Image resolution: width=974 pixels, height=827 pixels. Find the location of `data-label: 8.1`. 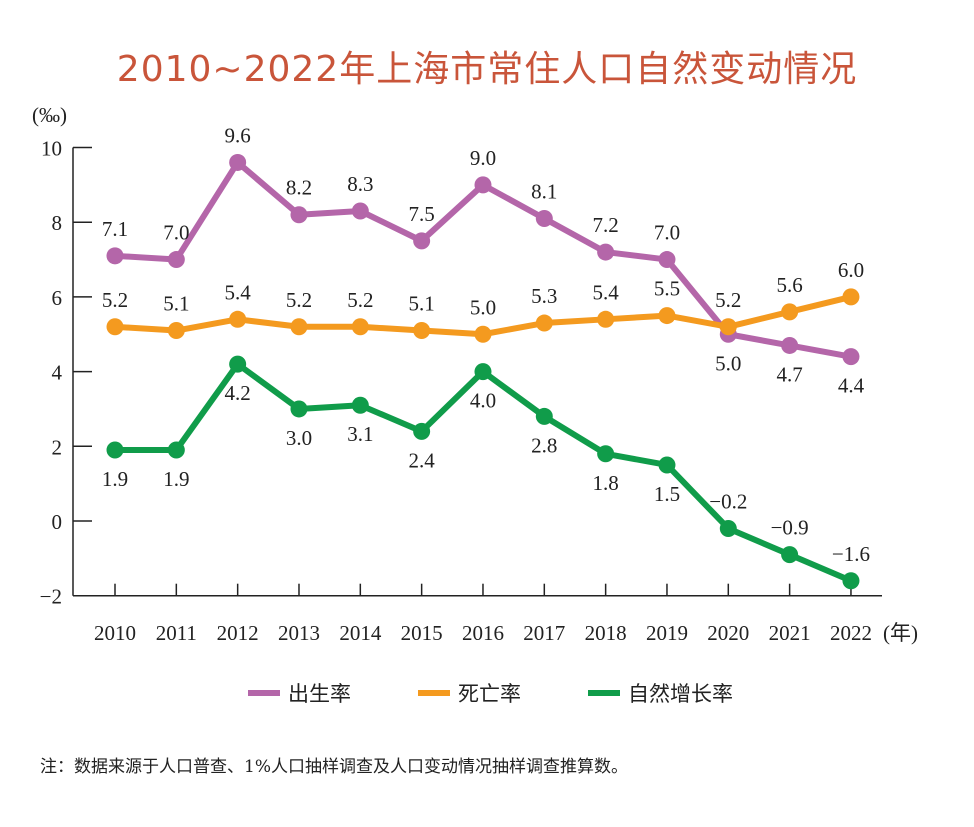

data-label: 8.1 is located at coordinates (544, 191).